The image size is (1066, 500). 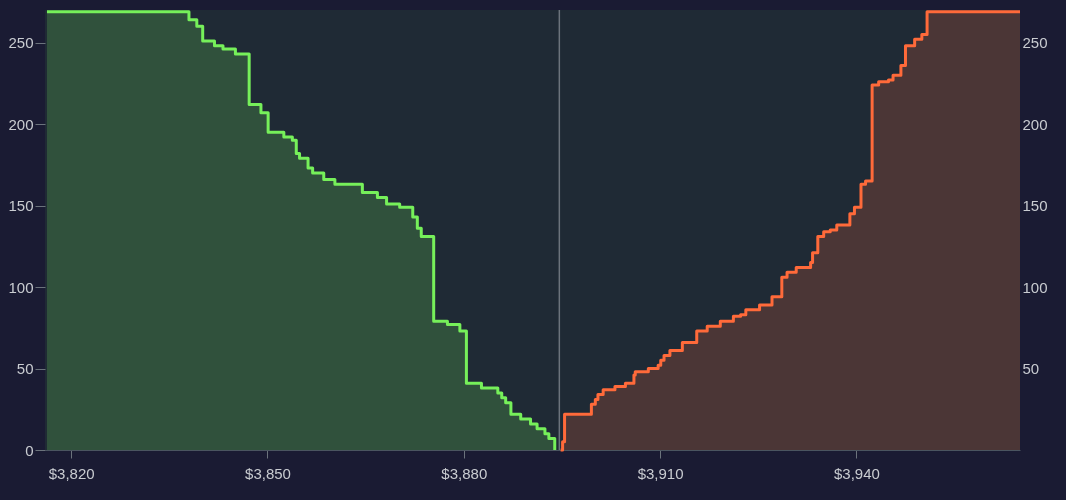 I want to click on y-tick-label: 50, so click(x=25, y=369).